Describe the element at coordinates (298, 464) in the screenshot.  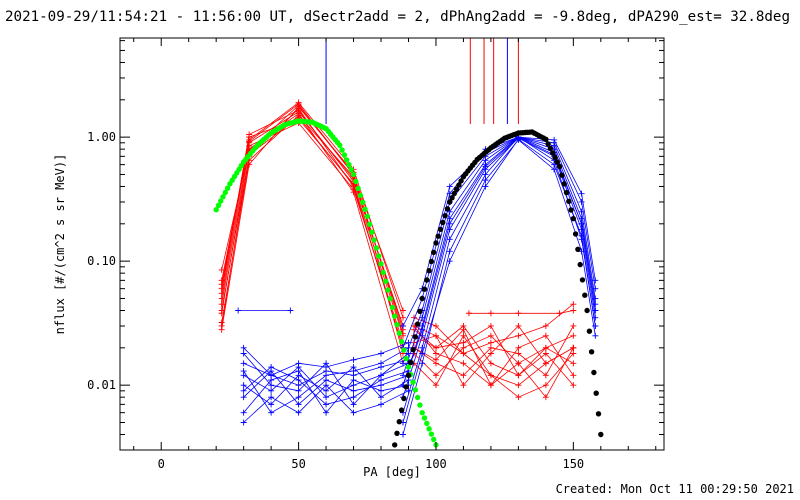
I see `x-tick-label-1: 50` at that location.